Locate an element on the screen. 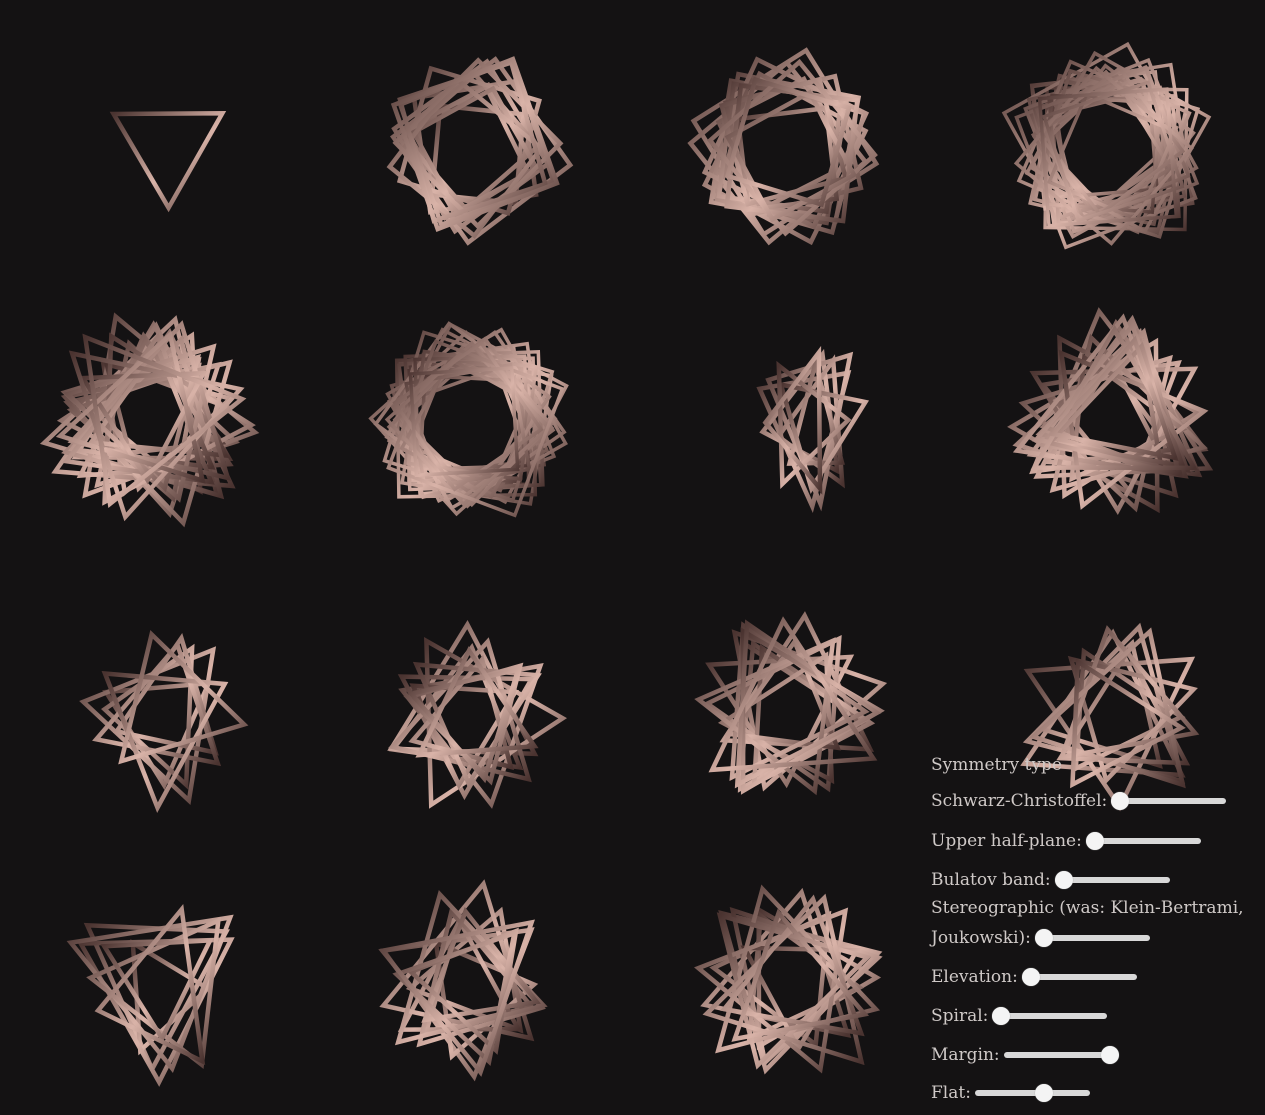  spiral-slider is located at coordinates (1050, 1016).